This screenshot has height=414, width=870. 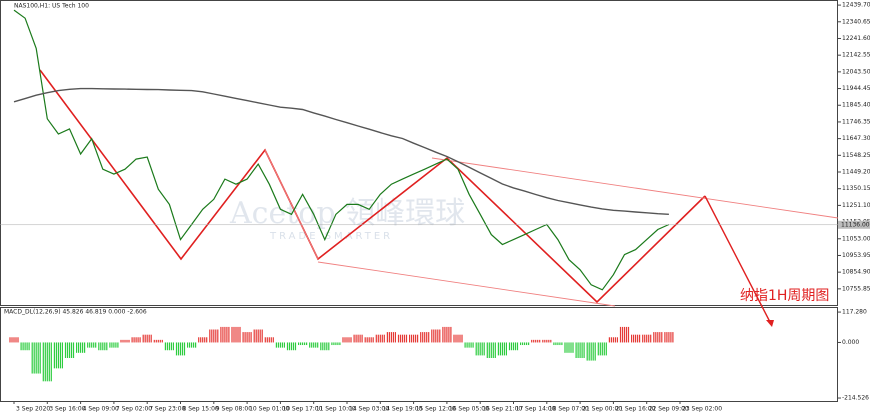 What do you see at coordinates (291, 204) in the screenshot?
I see `channel-link` at bounding box center [291, 204].